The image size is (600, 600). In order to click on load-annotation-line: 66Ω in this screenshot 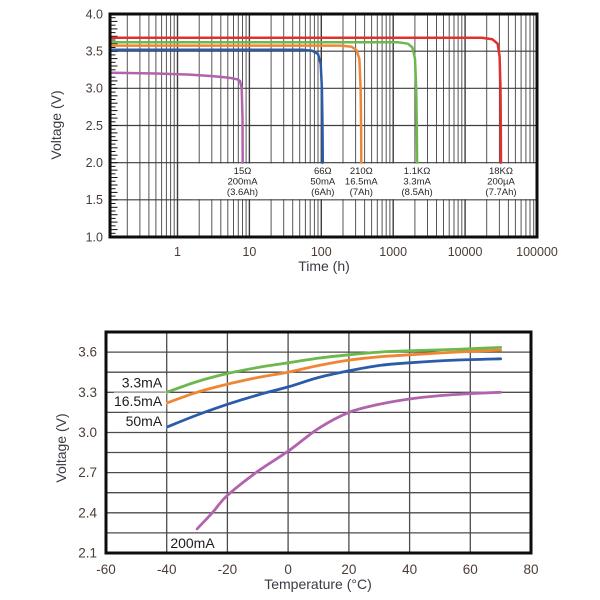, I will do `click(323, 171)`.